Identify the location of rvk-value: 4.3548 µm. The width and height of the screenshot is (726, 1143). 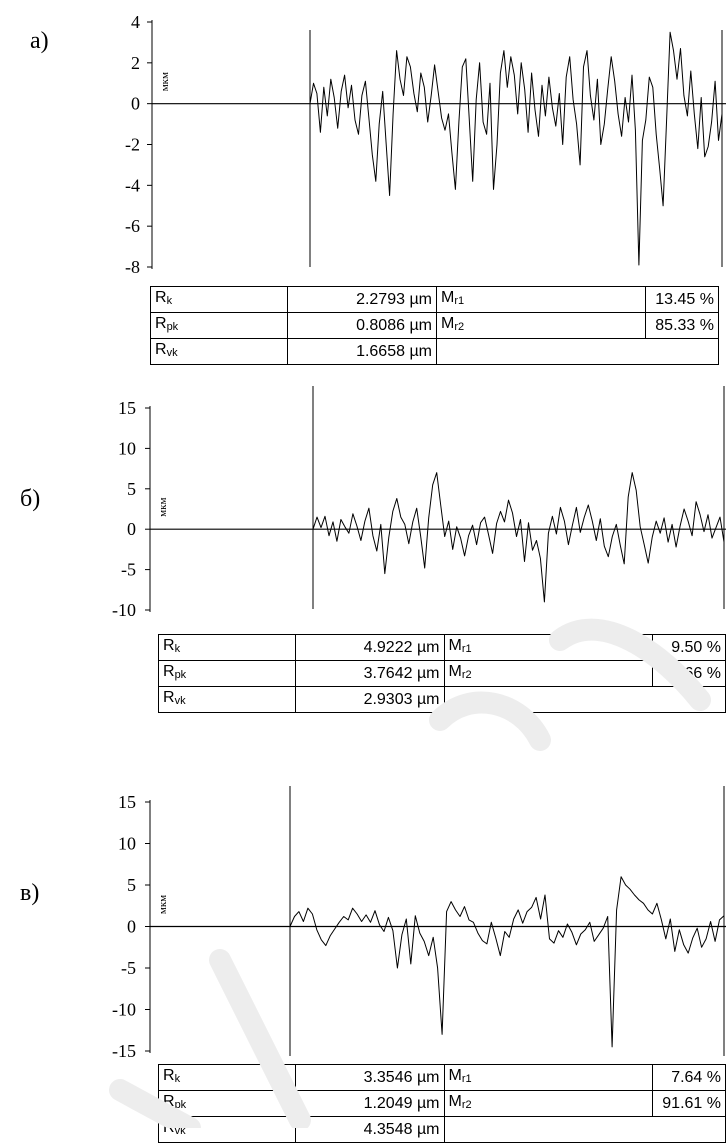
(369, 1129).